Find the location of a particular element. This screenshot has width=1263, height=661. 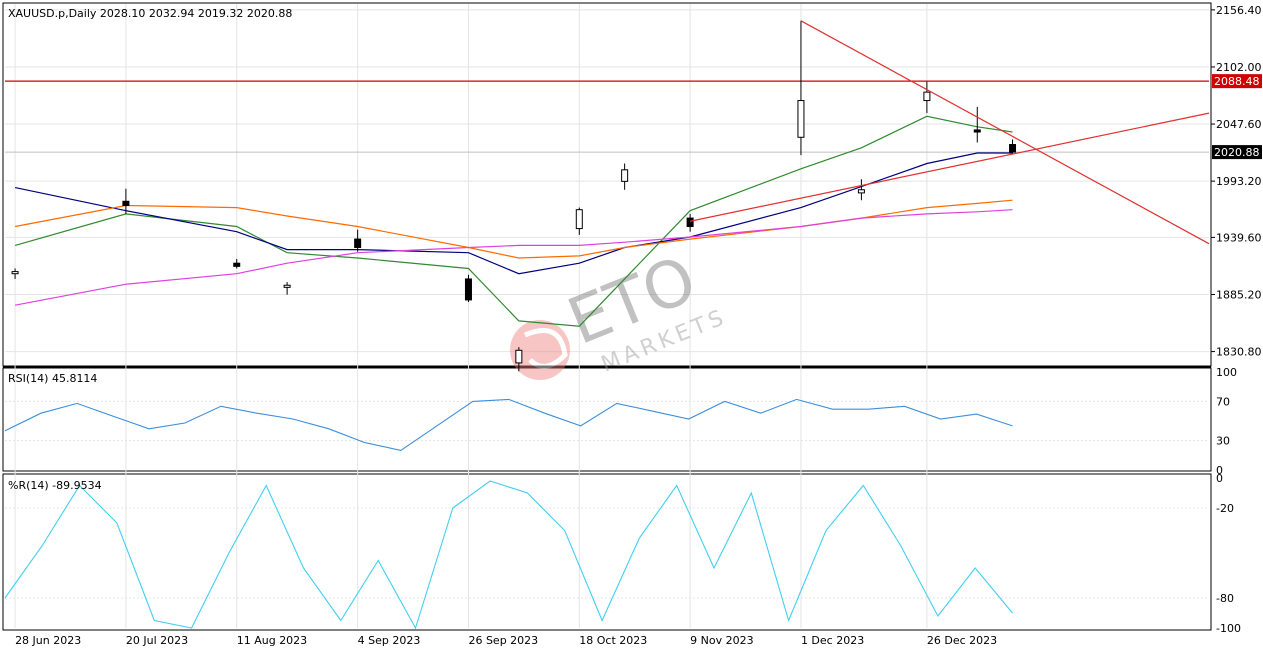

rsi-line is located at coordinates (508, 424).